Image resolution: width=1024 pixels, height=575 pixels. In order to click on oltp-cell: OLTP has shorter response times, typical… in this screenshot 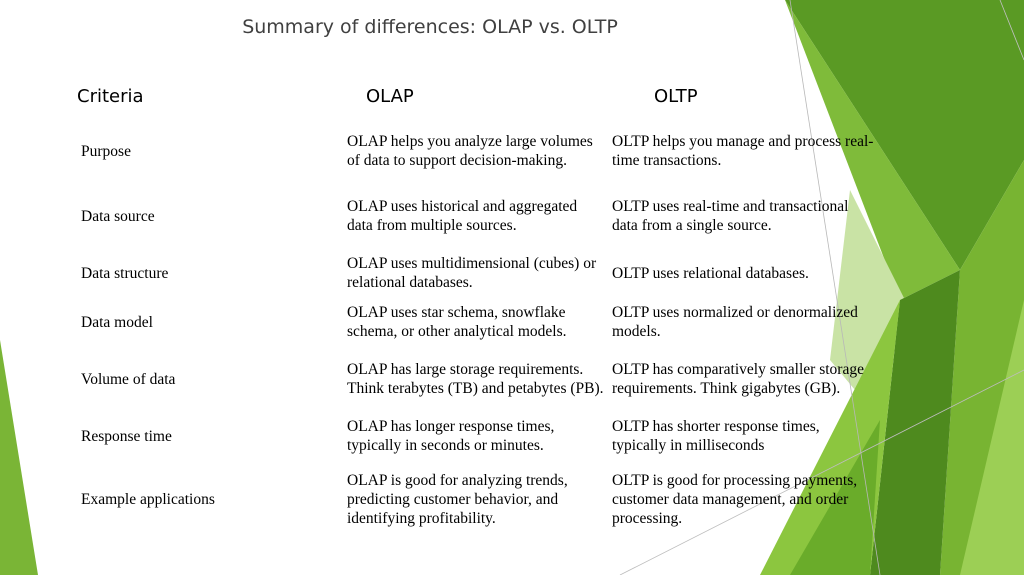, I will do `click(716, 436)`.